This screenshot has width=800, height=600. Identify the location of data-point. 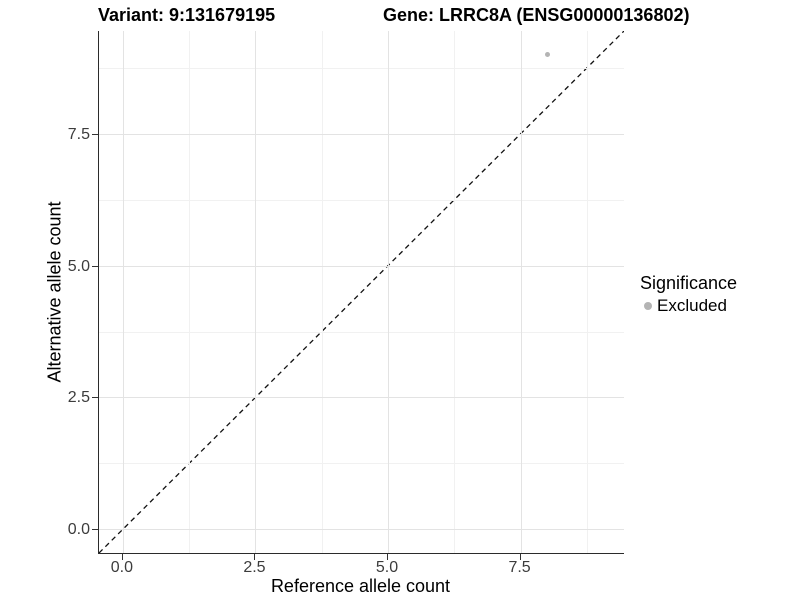
(547, 55).